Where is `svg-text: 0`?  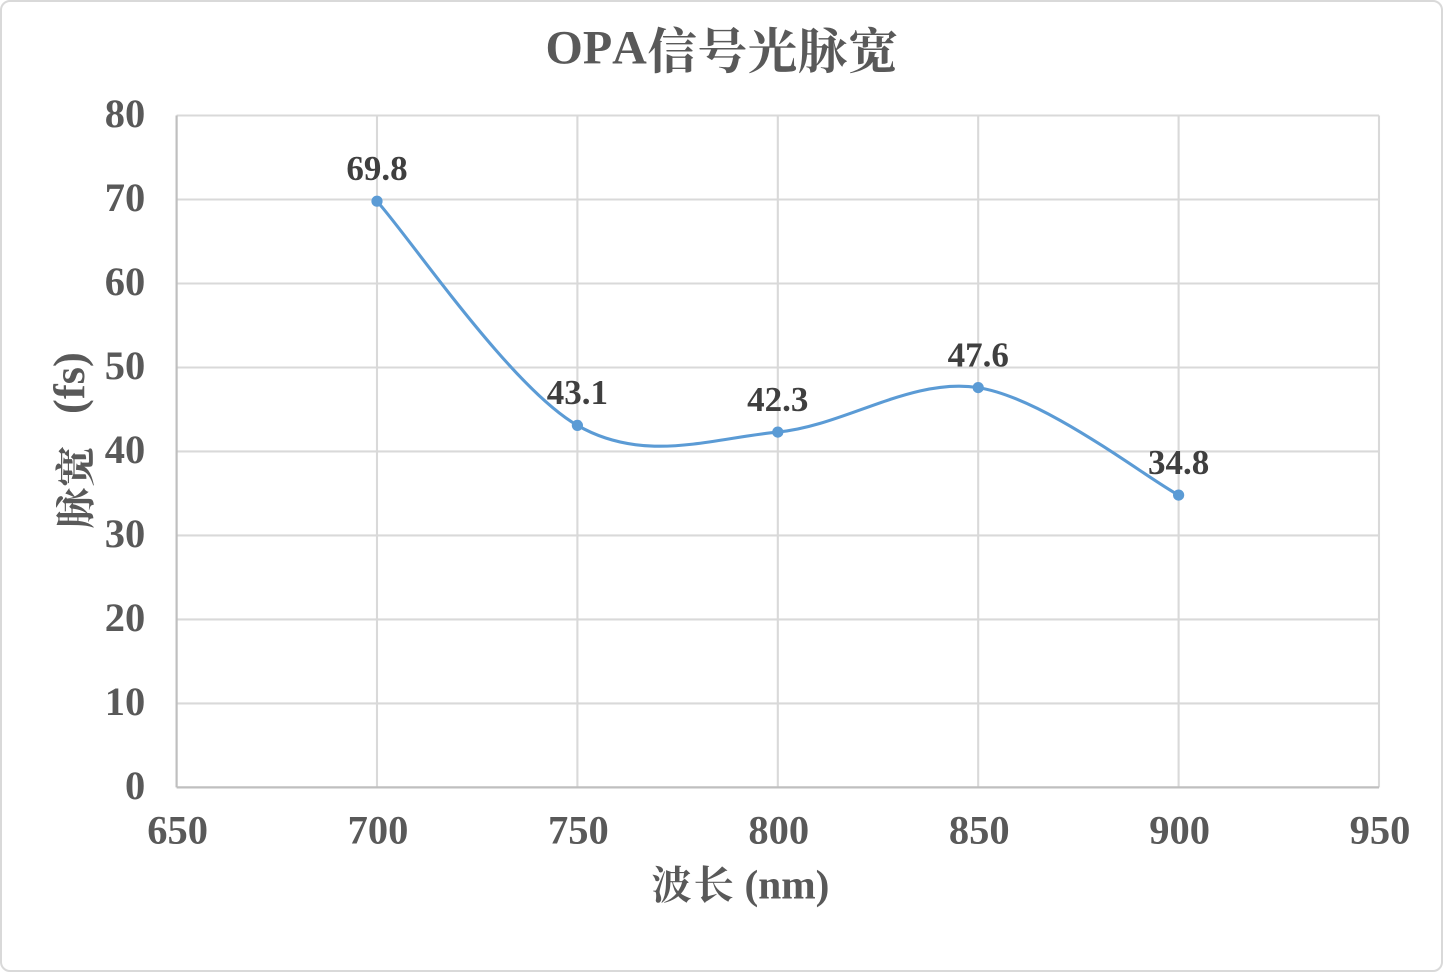 svg-text: 0 is located at coordinates (135, 785).